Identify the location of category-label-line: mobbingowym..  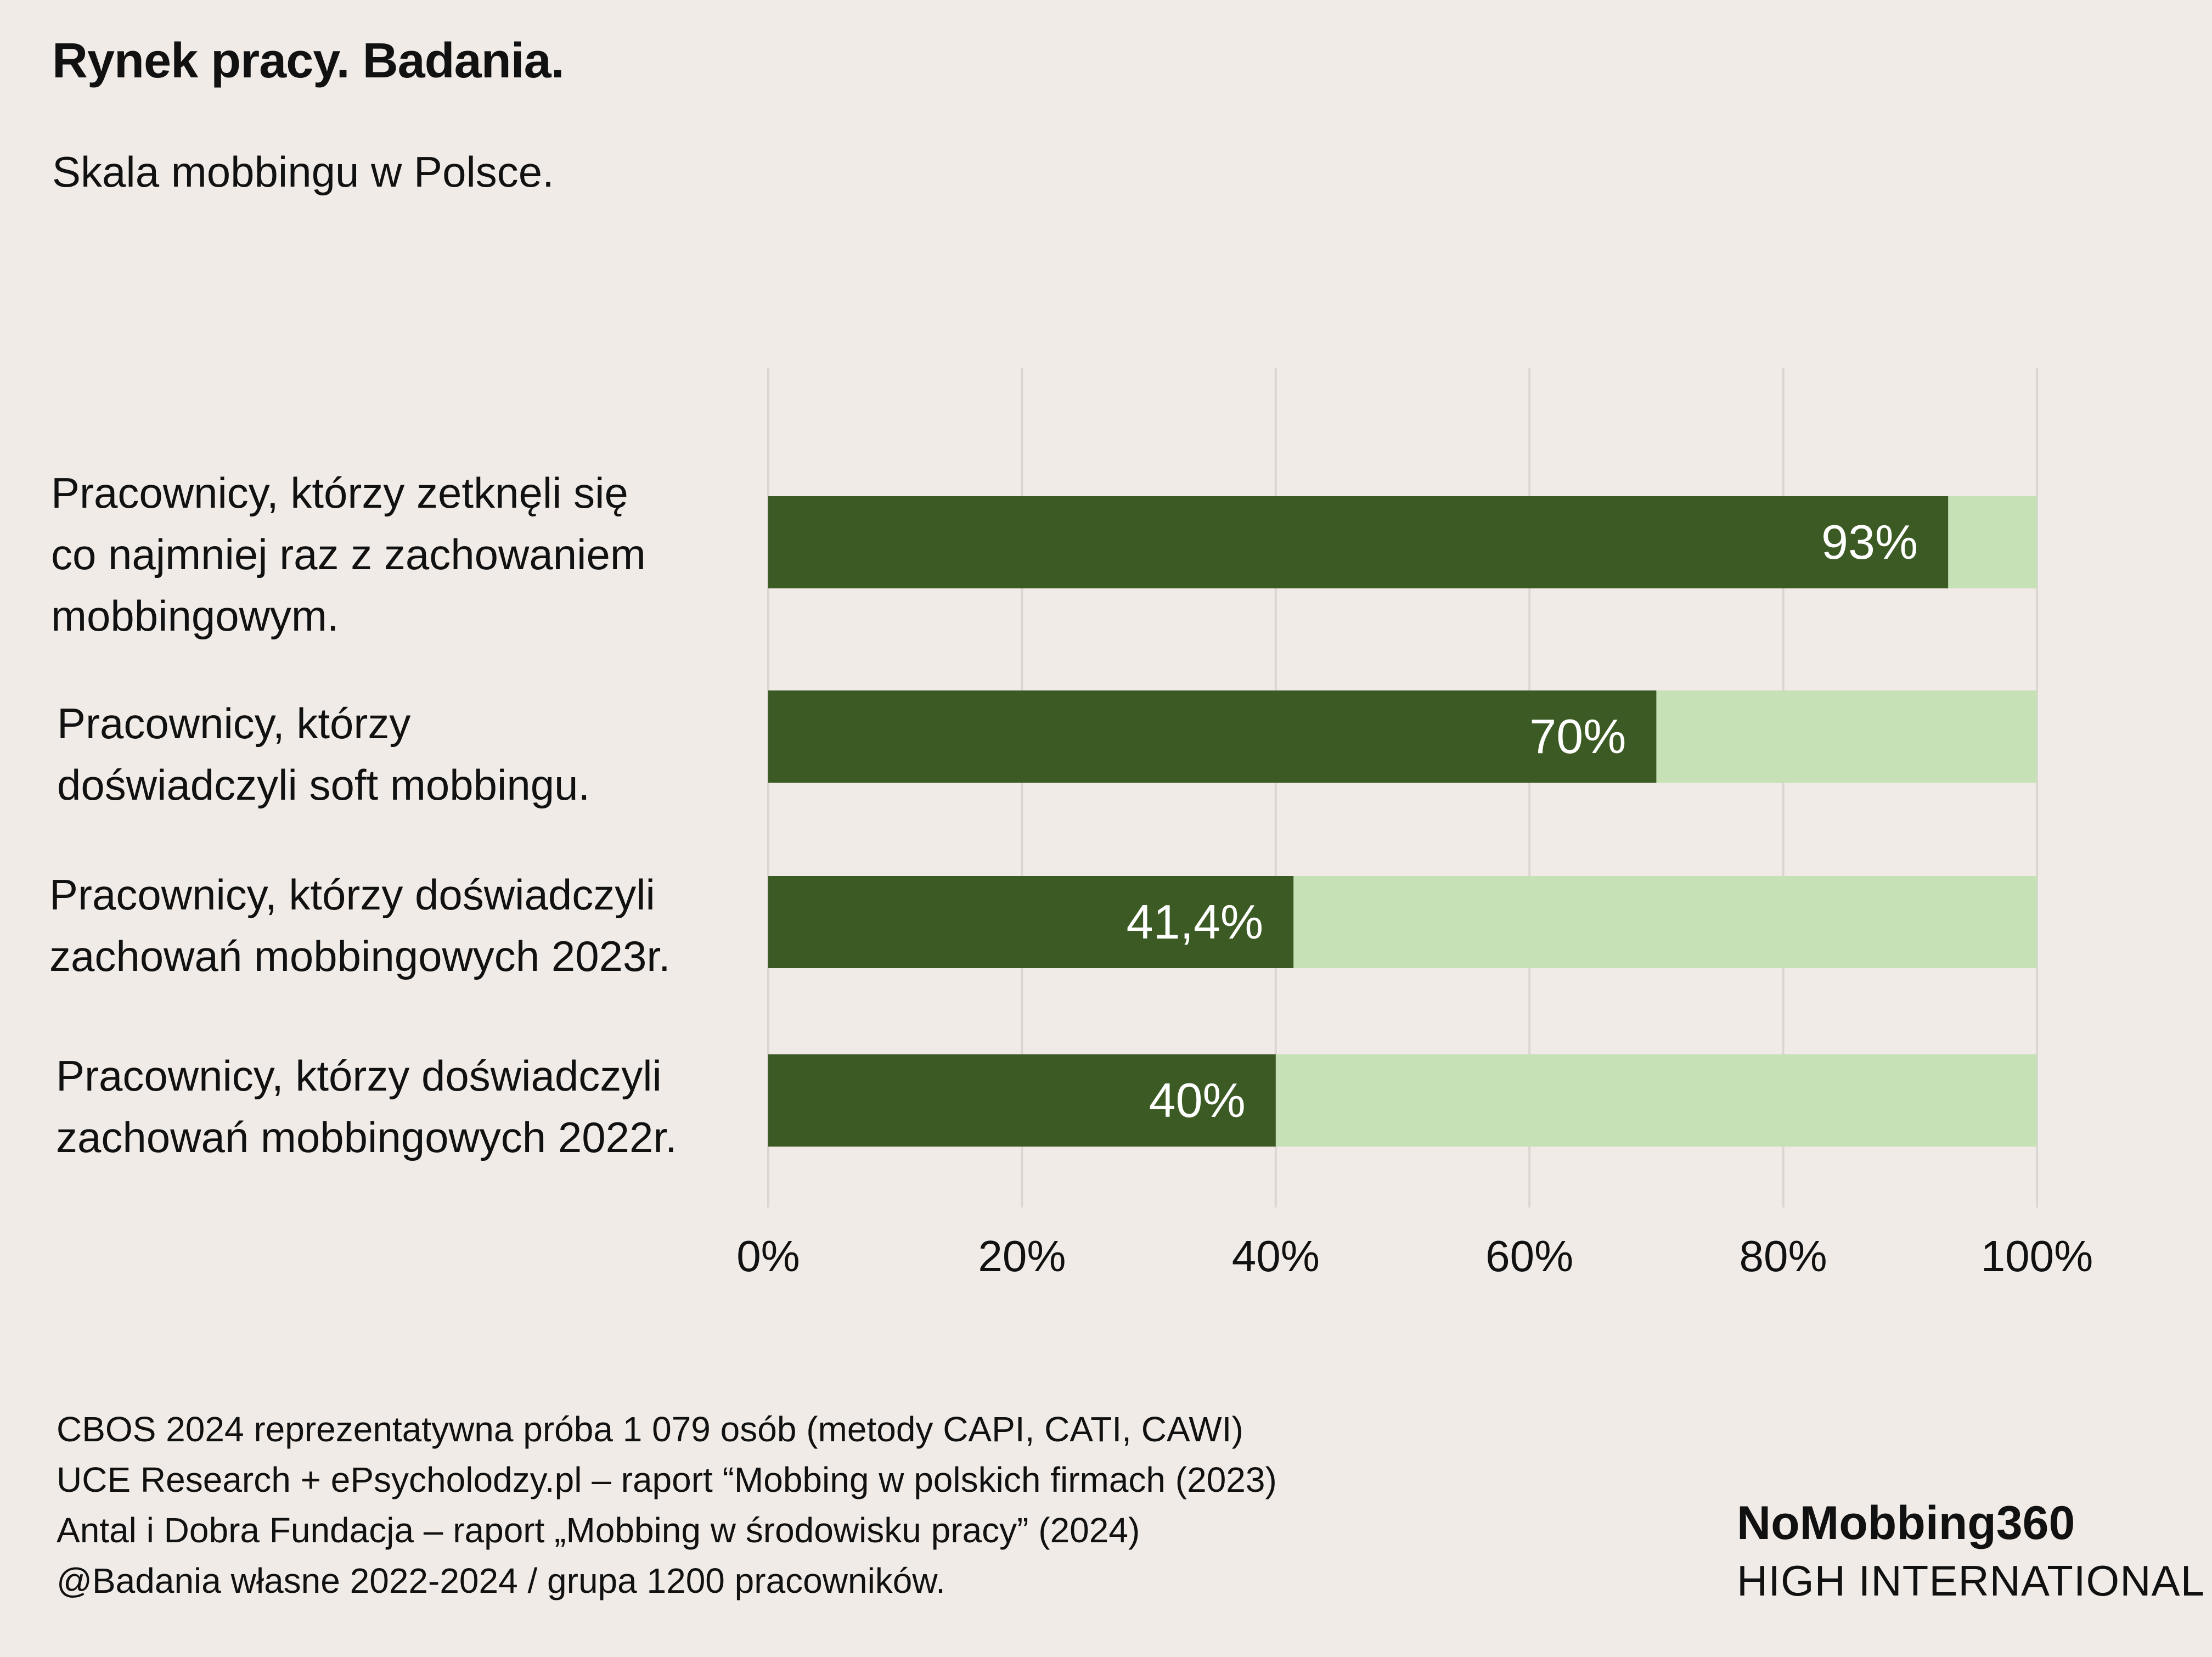
(195, 616).